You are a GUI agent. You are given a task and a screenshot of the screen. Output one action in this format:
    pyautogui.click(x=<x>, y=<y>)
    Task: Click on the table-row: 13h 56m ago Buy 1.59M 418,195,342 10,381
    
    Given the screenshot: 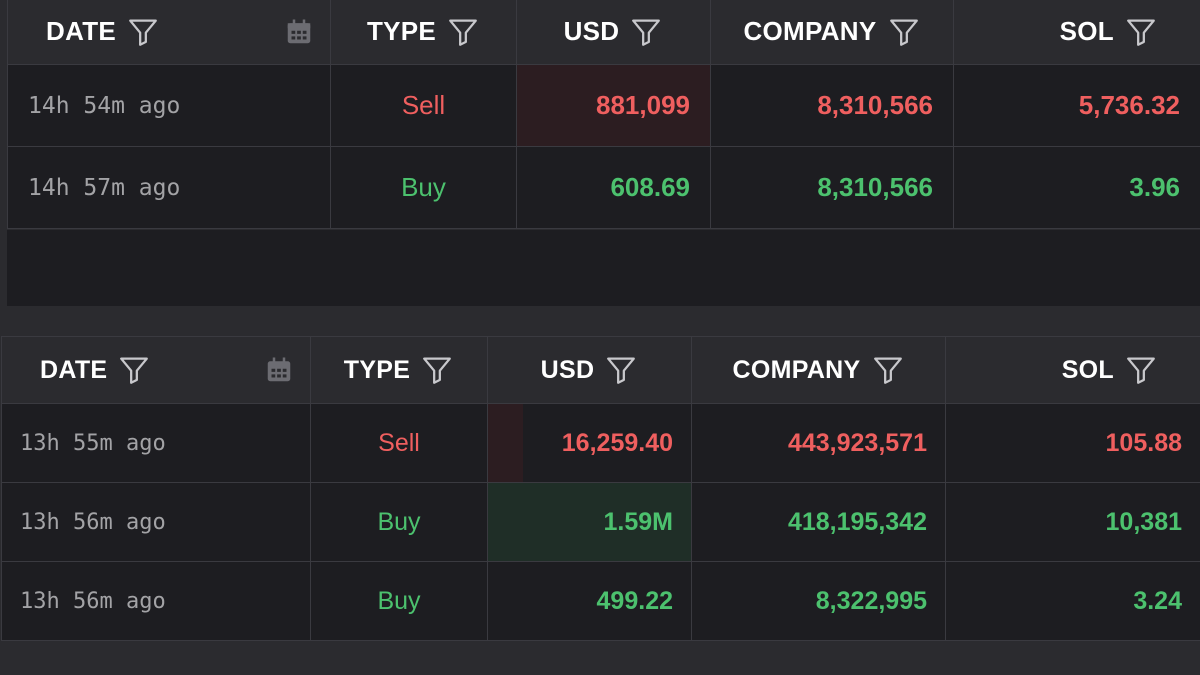 What is the action you would take?
    pyautogui.click(x=600, y=522)
    